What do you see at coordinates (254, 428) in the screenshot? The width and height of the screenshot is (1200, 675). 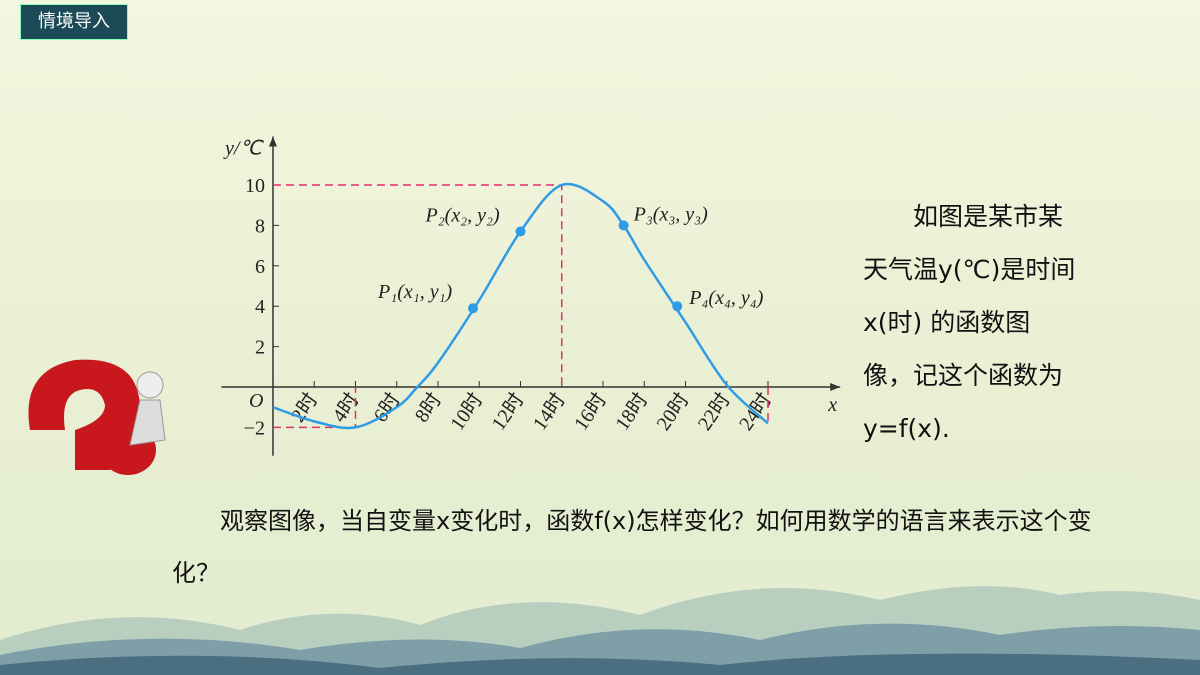 I see `y-tick-label: −2` at bounding box center [254, 428].